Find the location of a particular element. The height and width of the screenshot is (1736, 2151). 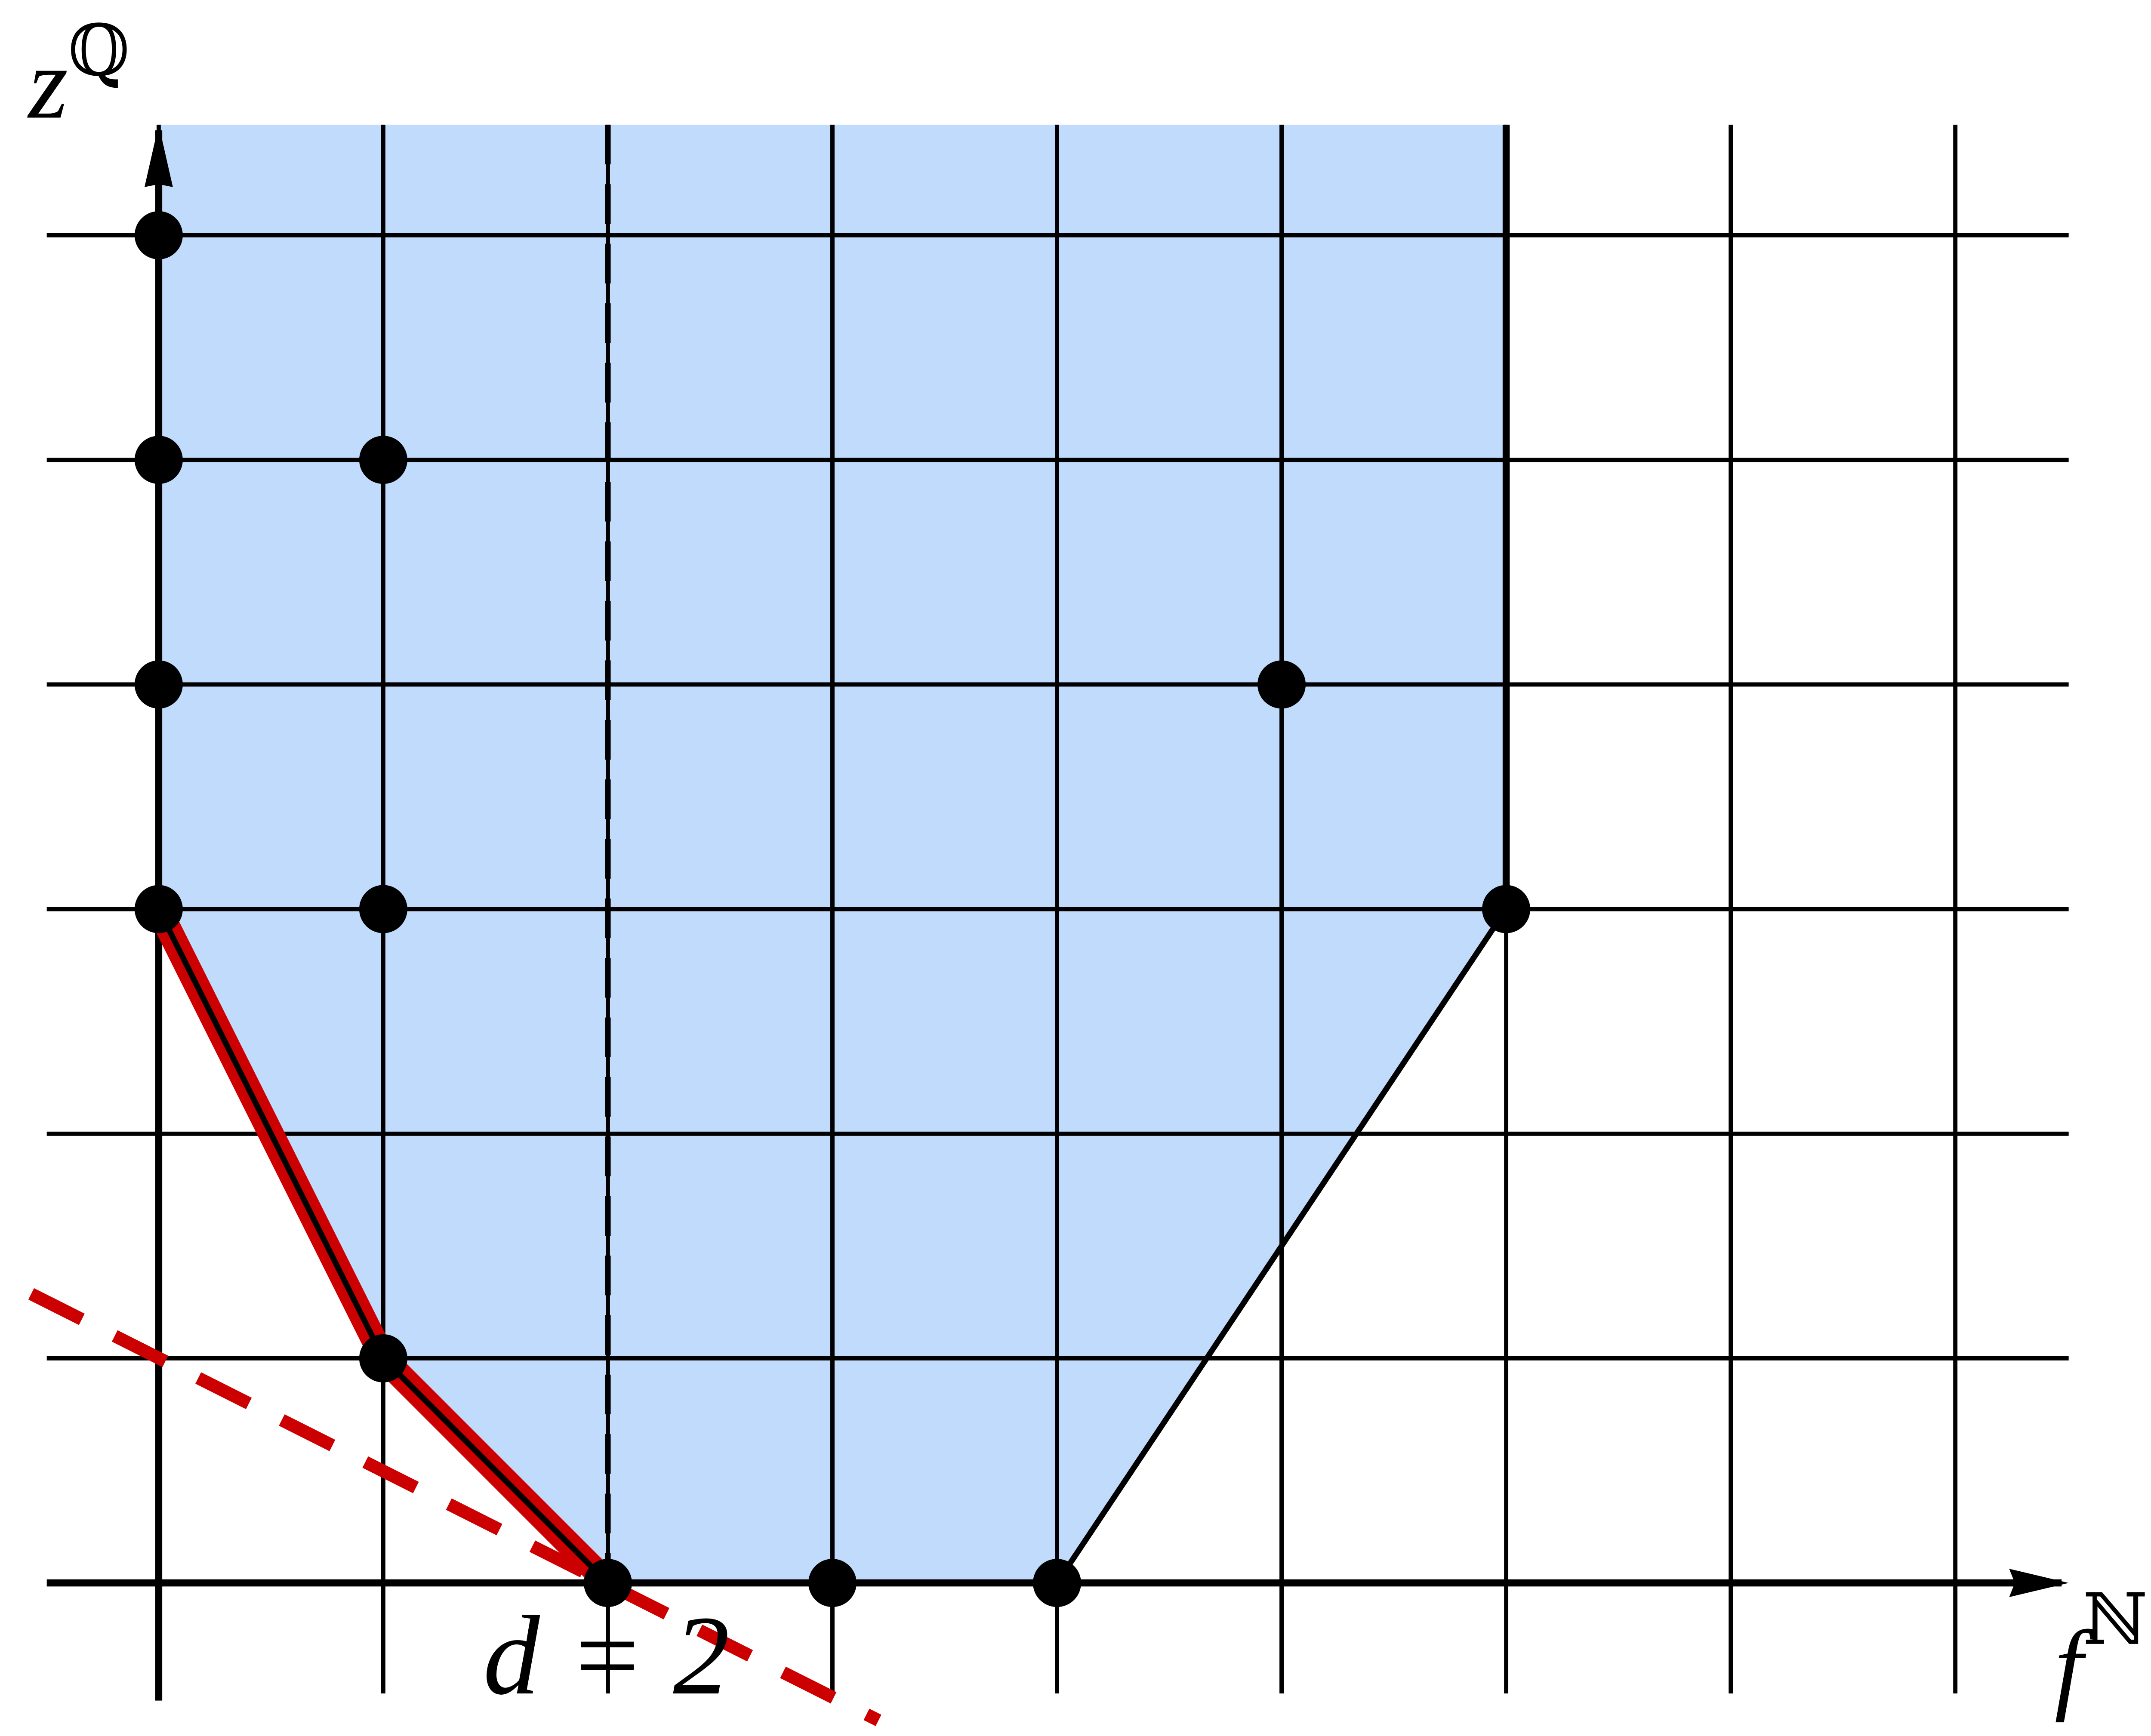

x-axis-label: fℕ is located at coordinates (2102, 1652).